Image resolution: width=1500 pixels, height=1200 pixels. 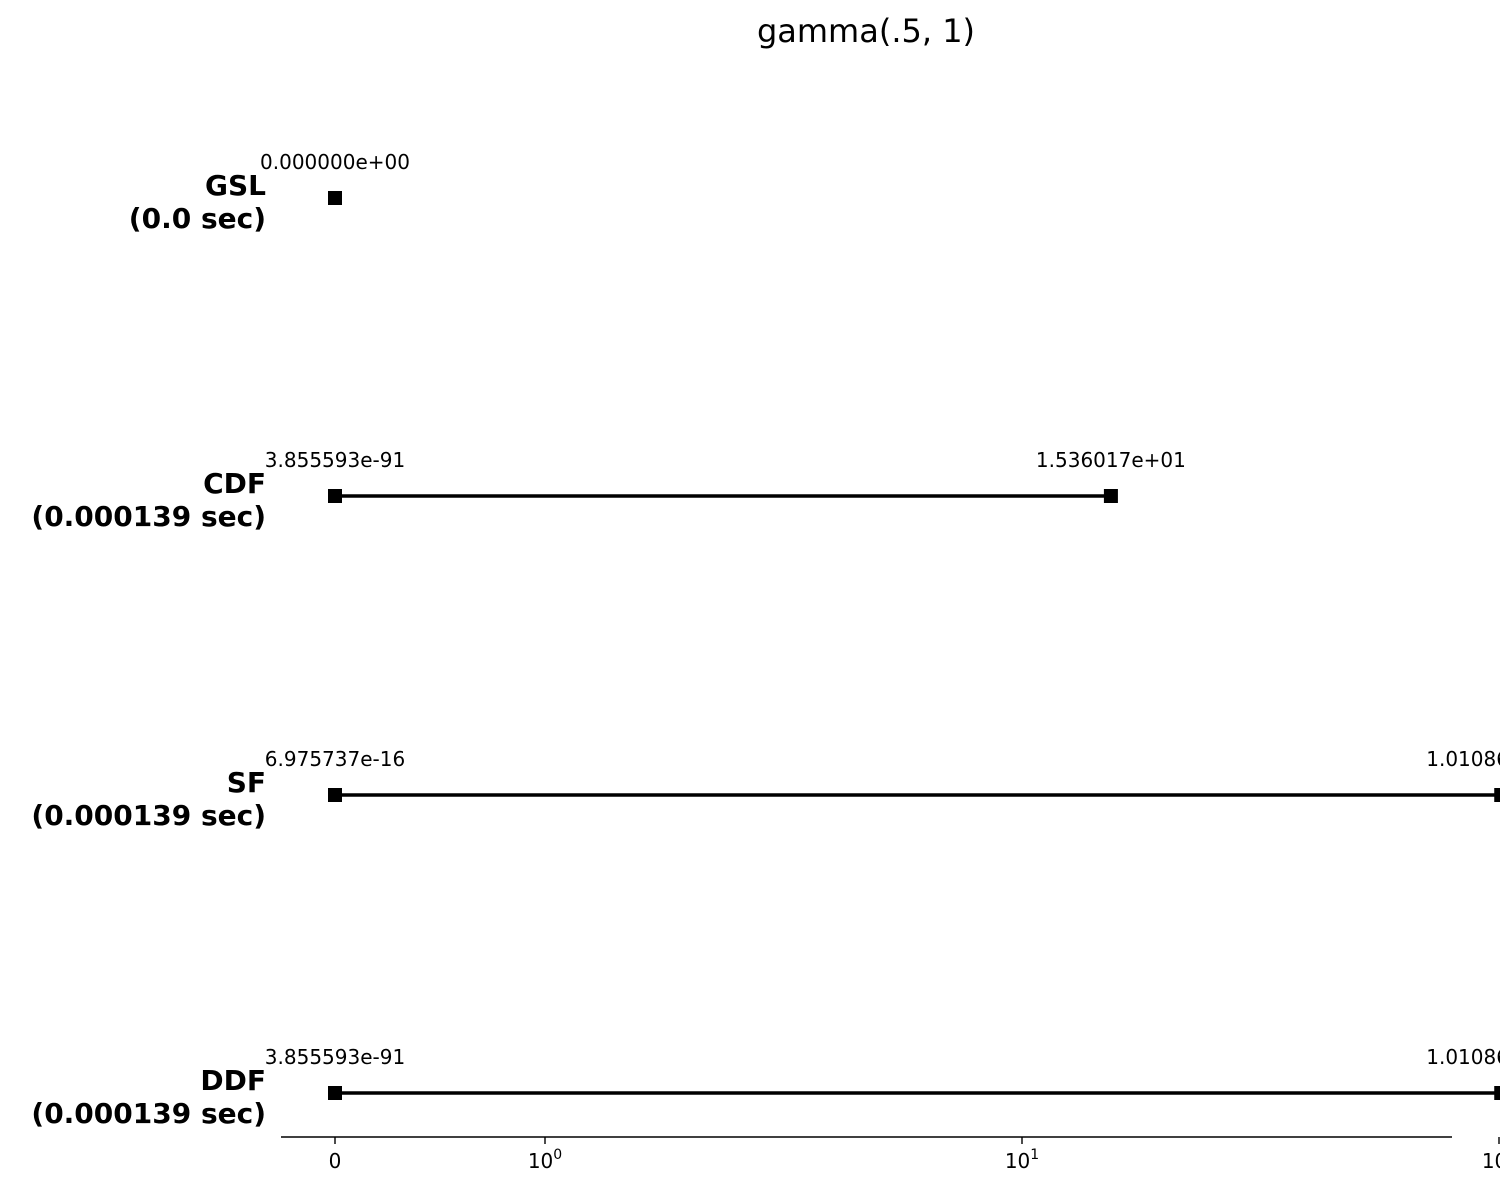 I want to click on row-time-label: (0.0 sec), so click(x=197, y=218).